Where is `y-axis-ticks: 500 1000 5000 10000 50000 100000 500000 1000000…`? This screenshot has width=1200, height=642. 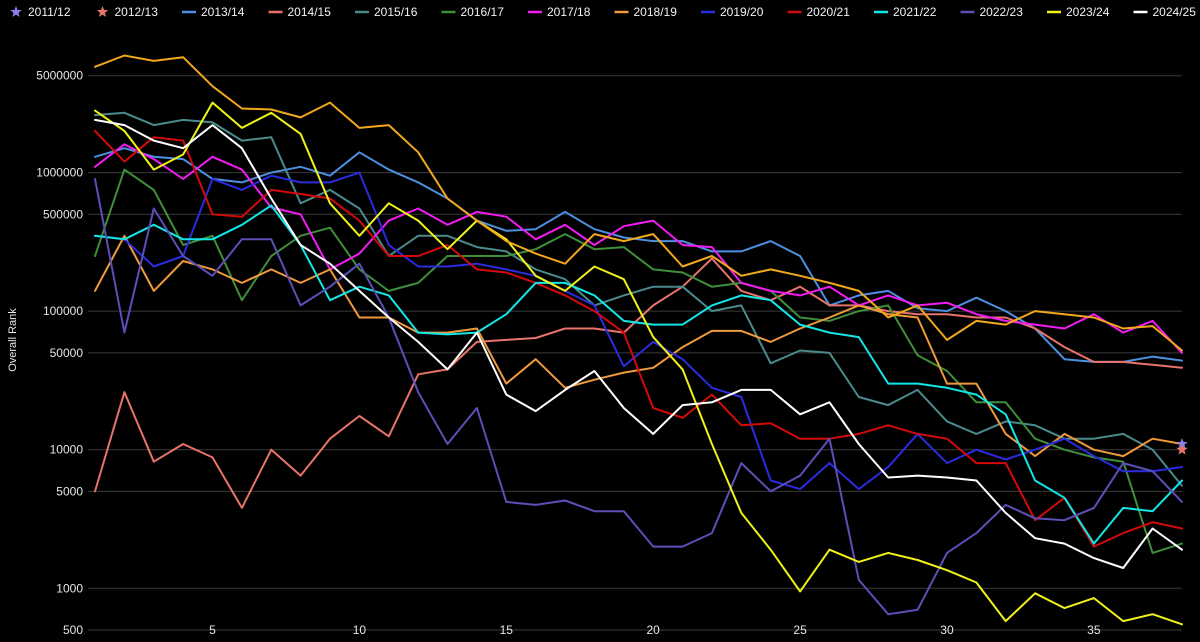
y-axis-ticks: 500 1000 5000 10000 50000 100000 500000 1000000… is located at coordinates (59, 353).